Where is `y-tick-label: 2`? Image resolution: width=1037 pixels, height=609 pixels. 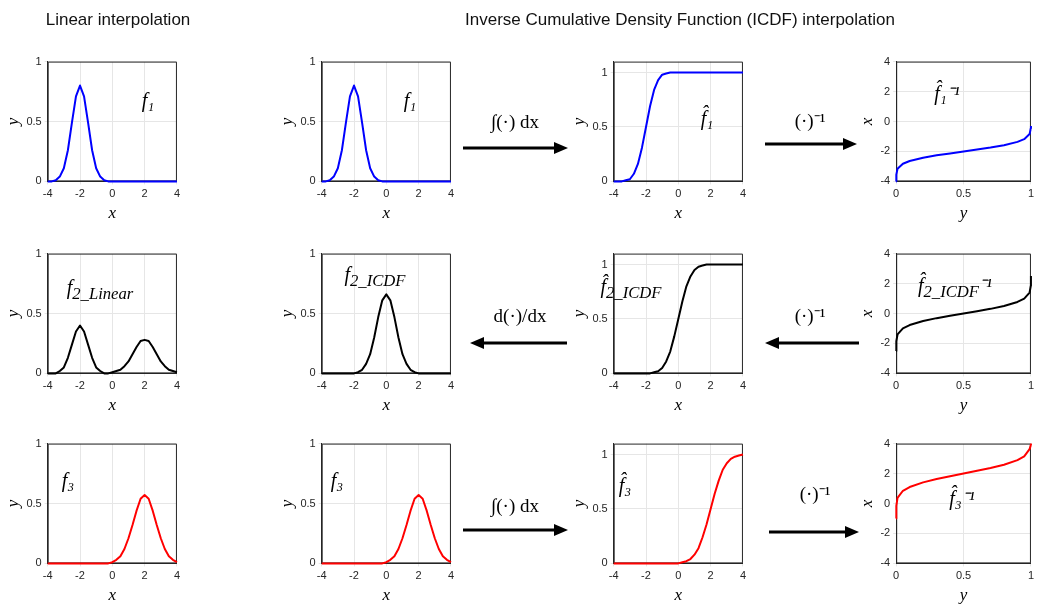 y-tick-label: 2 is located at coordinates (887, 282).